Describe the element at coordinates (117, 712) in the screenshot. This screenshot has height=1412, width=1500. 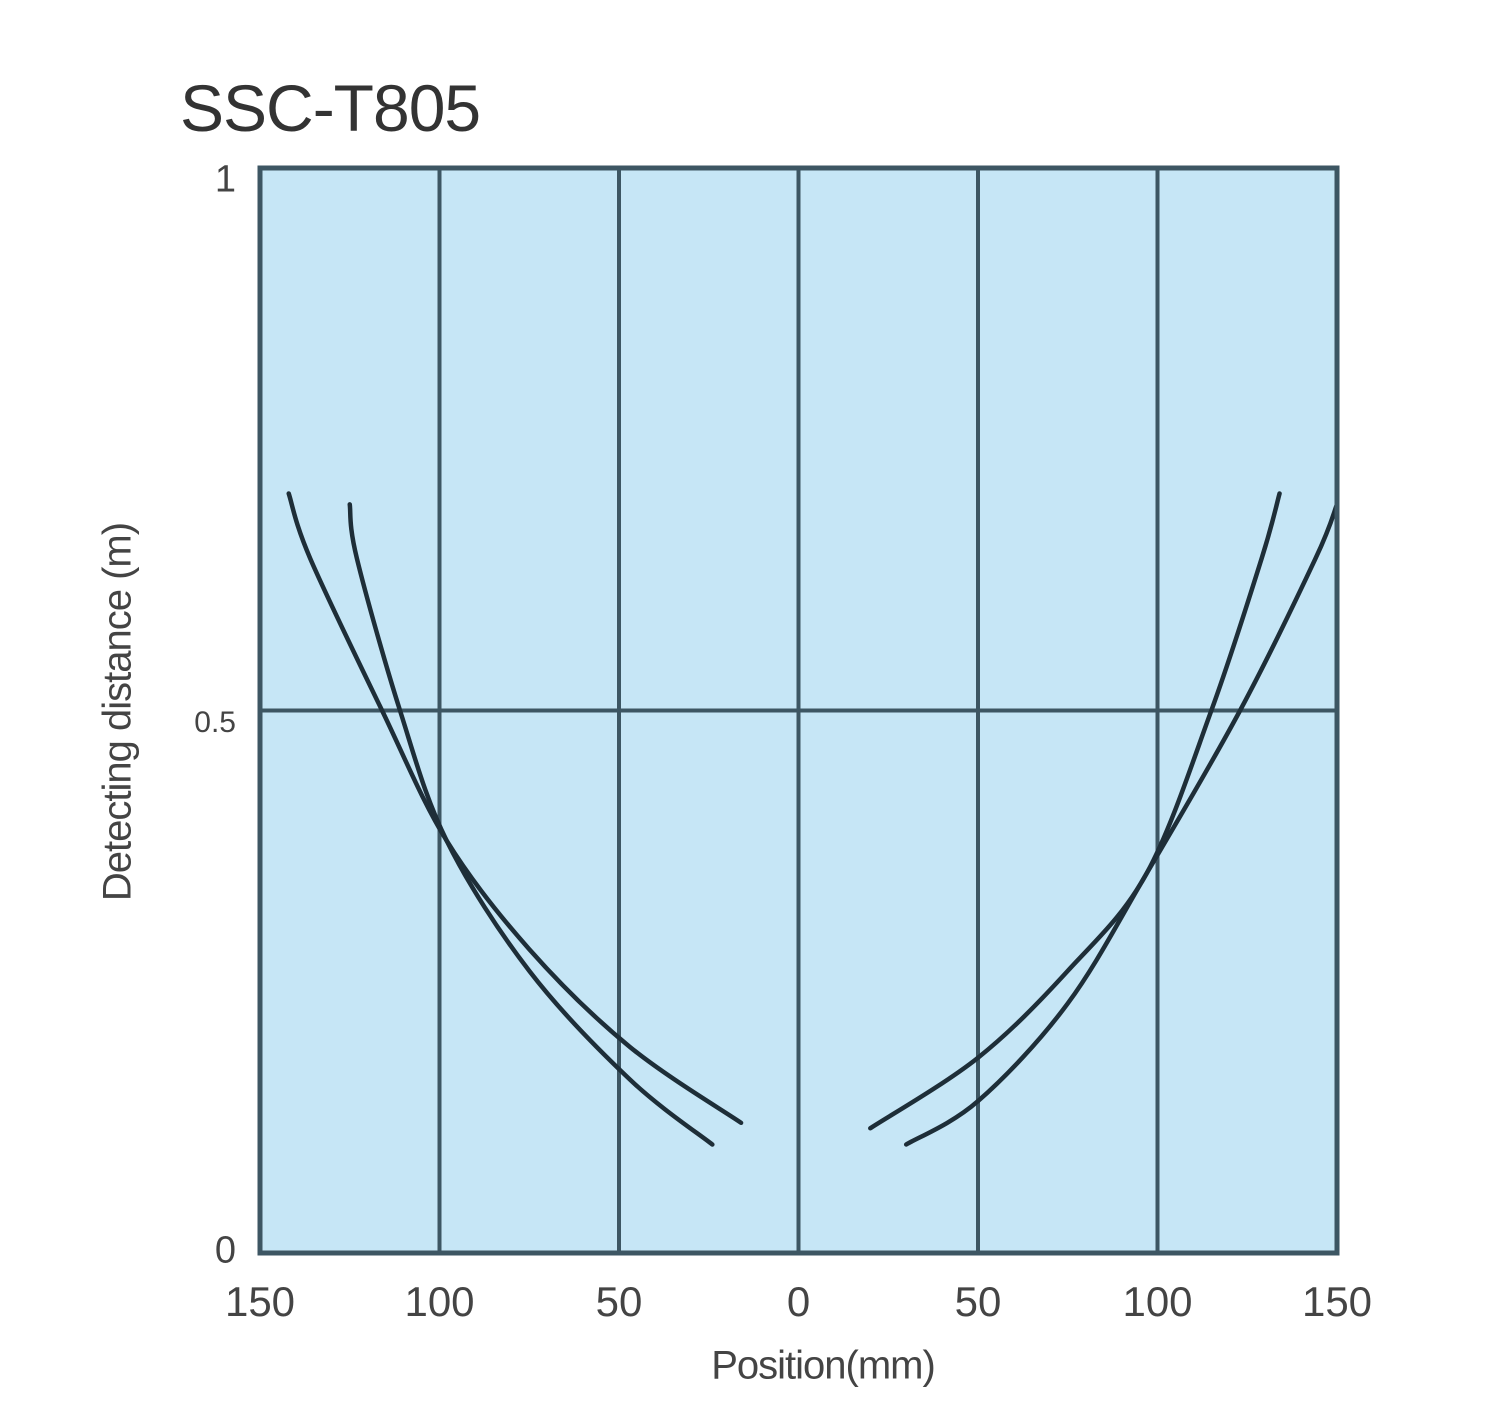
I see `y-axis-label: Detecting distance (m)` at that location.